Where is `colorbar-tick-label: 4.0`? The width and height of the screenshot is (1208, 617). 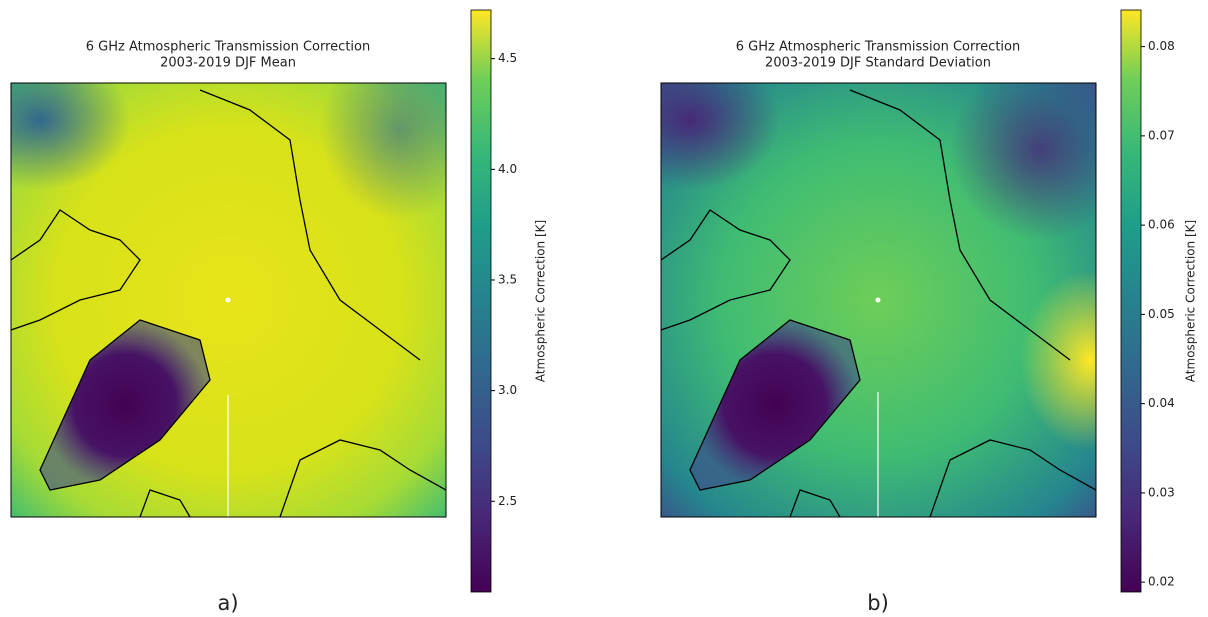 colorbar-tick-label: 4.0 is located at coordinates (507, 169).